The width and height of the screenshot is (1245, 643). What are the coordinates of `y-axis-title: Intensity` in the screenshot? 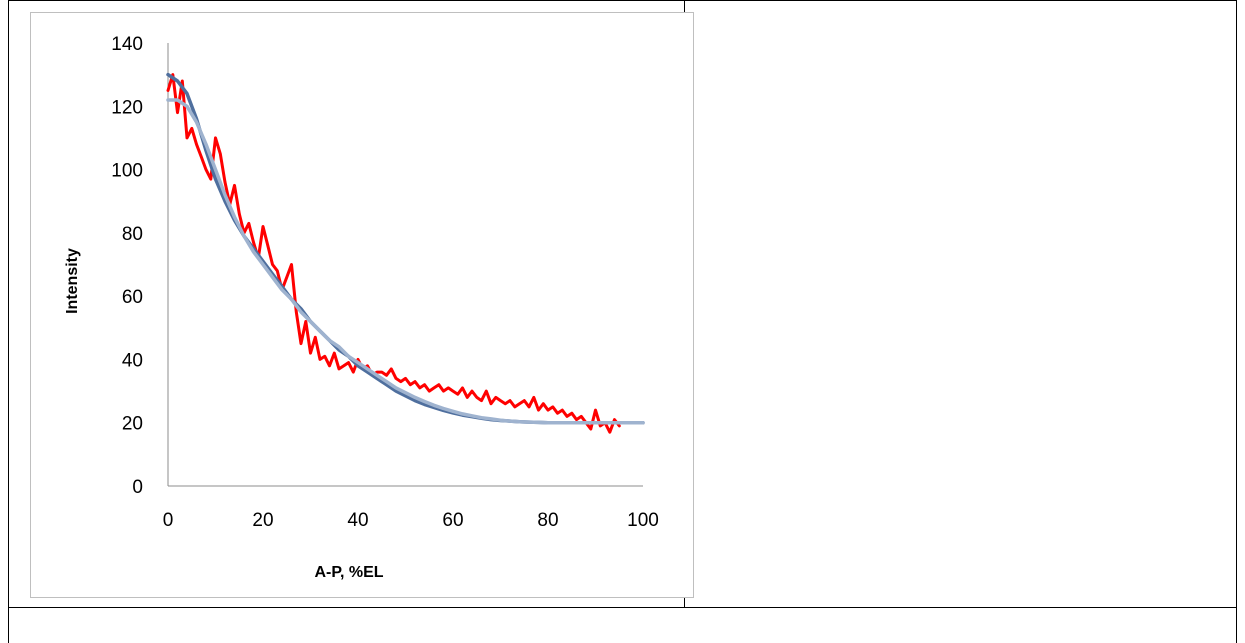 It's located at (72, 281).